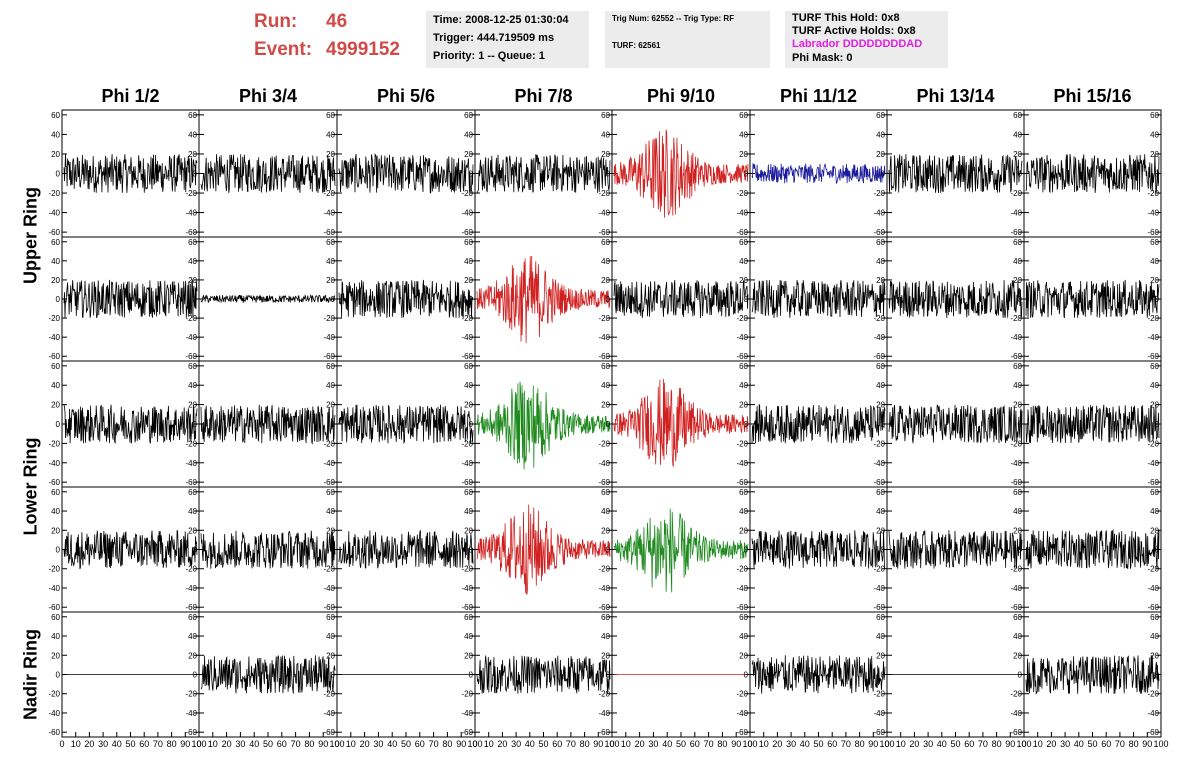 The height and width of the screenshot is (772, 1196). Describe the element at coordinates (489, 56) in the screenshot. I see `priority-text: Priority: 1 -- Queue: 1` at that location.